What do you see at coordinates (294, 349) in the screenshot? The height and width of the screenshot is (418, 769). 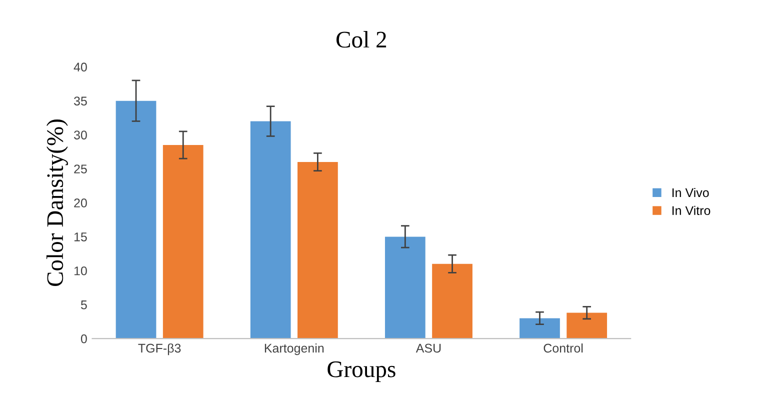 I see `x-tick-label: Kartogenin` at bounding box center [294, 349].